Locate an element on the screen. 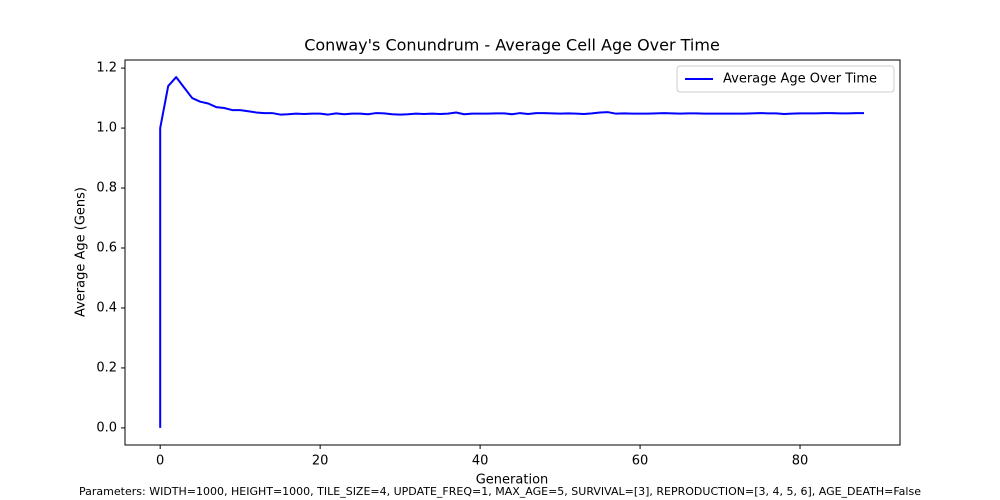  y-axis-label: Average Age (Gens) is located at coordinates (81, 252).